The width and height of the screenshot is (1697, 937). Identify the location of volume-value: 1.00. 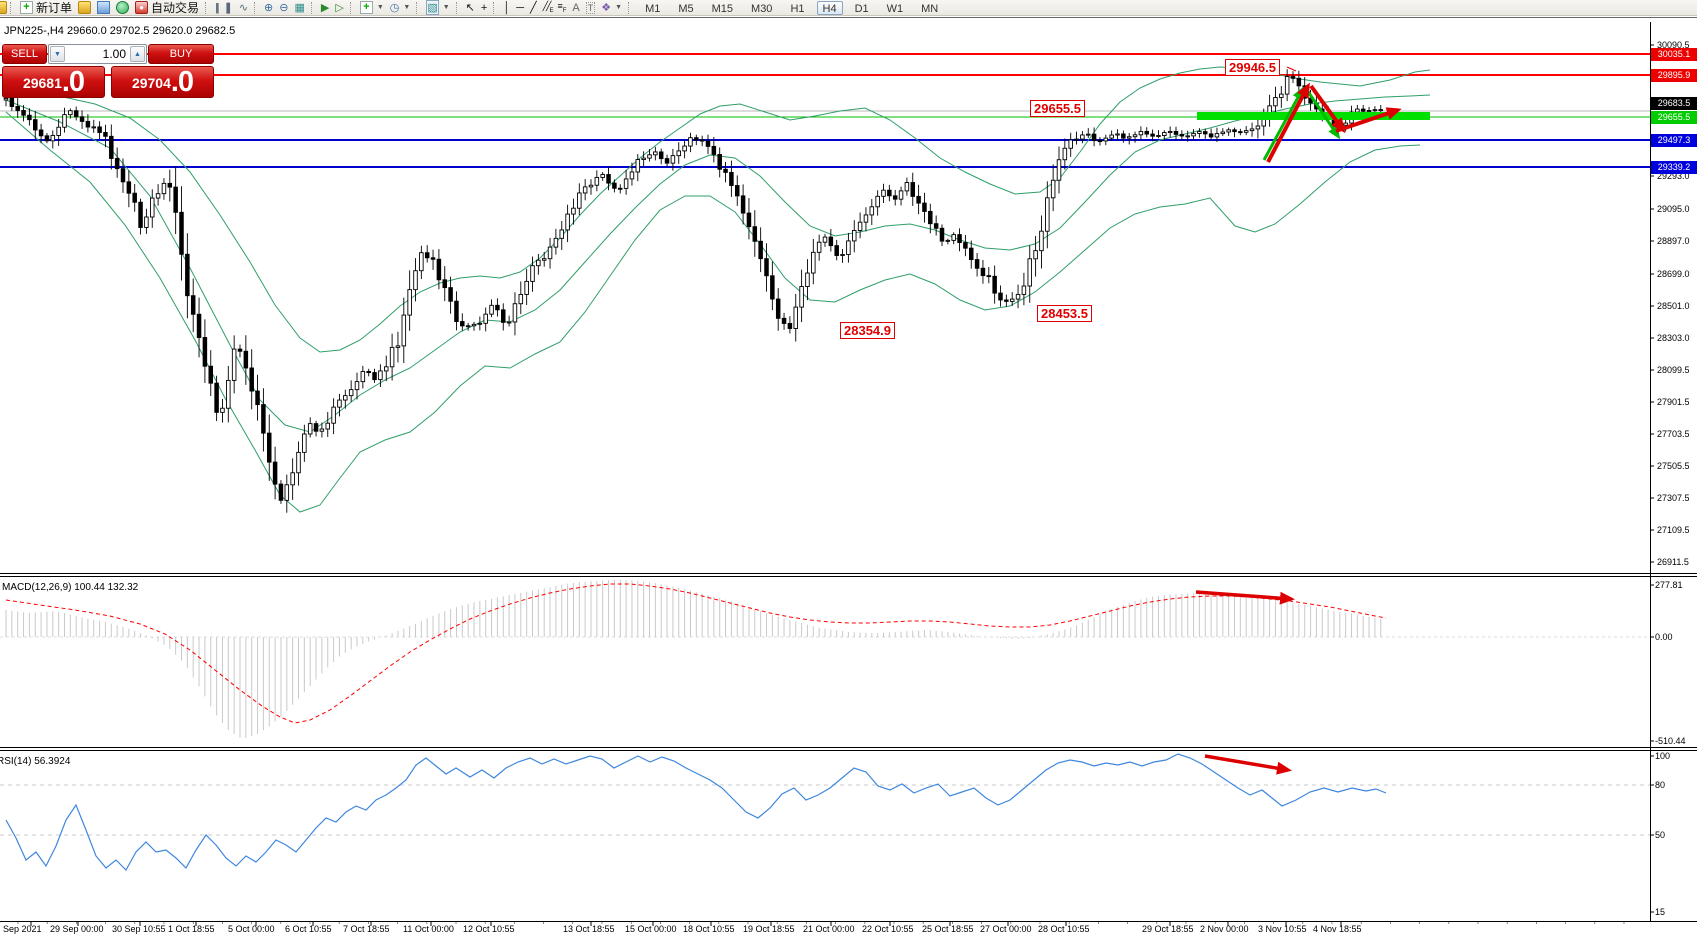
(114, 54).